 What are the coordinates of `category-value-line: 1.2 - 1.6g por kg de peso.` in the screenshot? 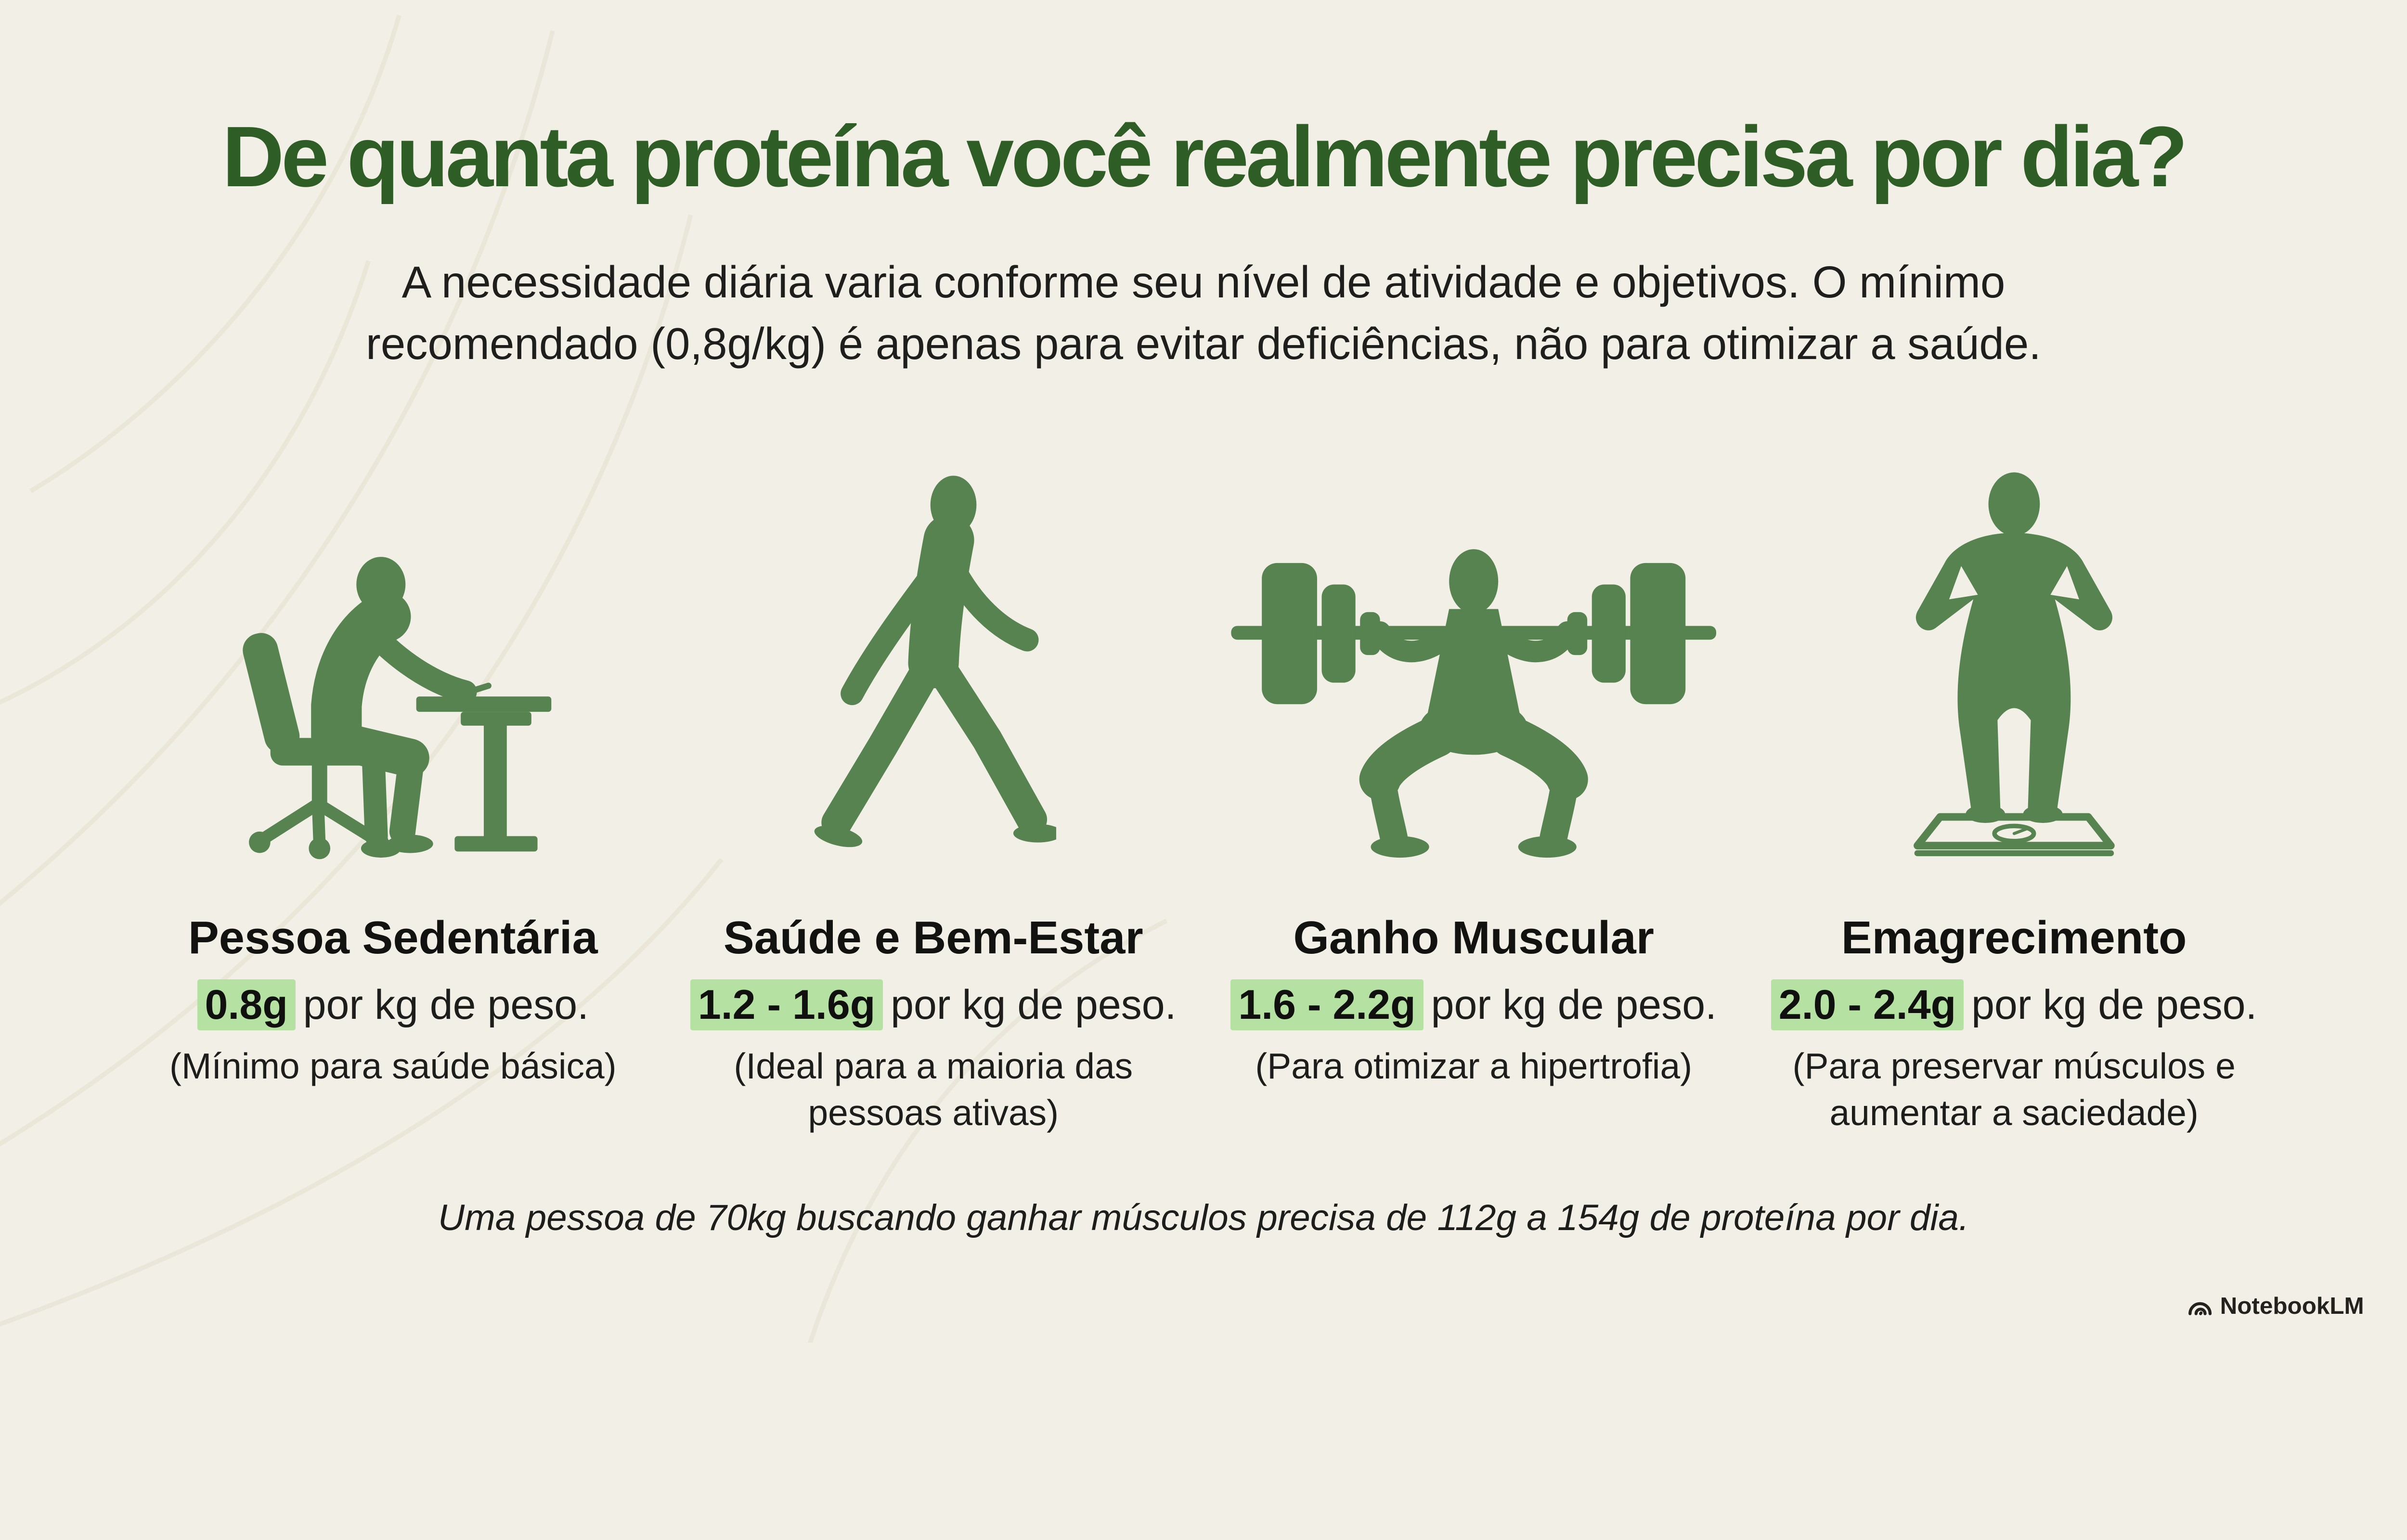 It's located at (933, 1004).